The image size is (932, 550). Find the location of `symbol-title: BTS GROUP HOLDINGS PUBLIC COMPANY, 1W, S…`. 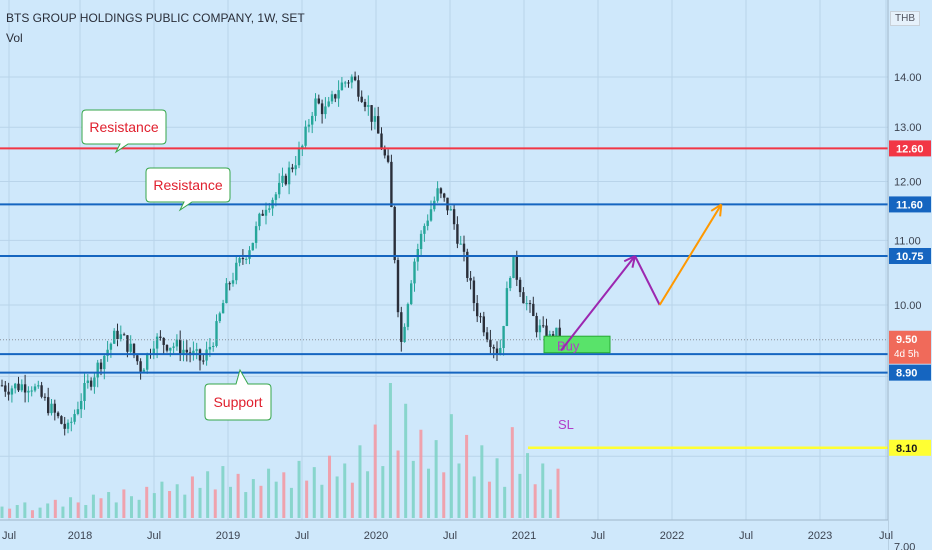

symbol-title: BTS GROUP HOLDINGS PUBLIC COMPANY, 1W, S… is located at coordinates (155, 18).